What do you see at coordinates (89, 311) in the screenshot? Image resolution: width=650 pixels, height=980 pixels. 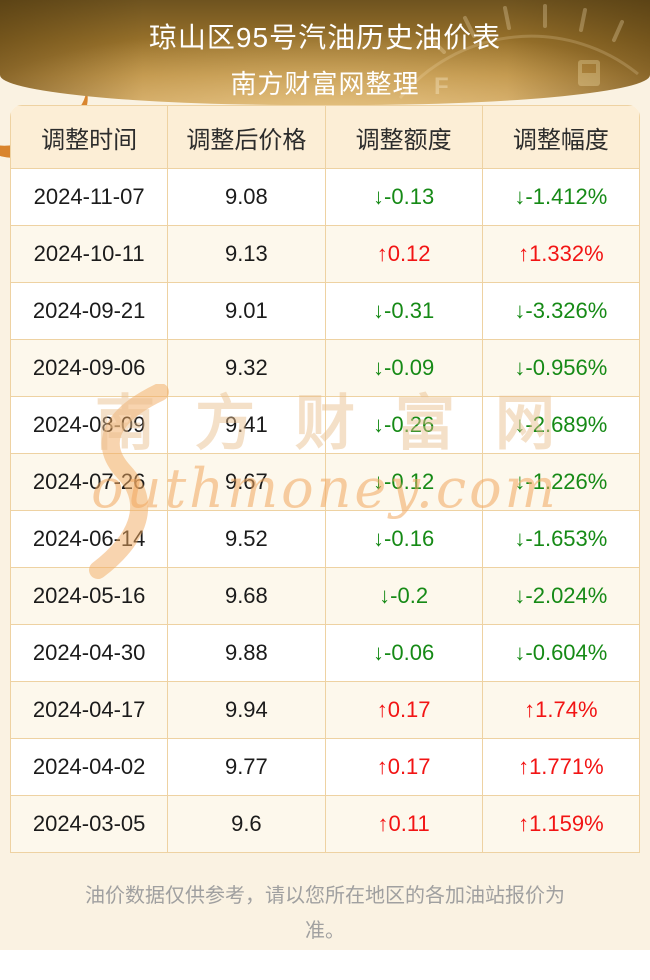 I see `date-cell: 2024-09-21` at bounding box center [89, 311].